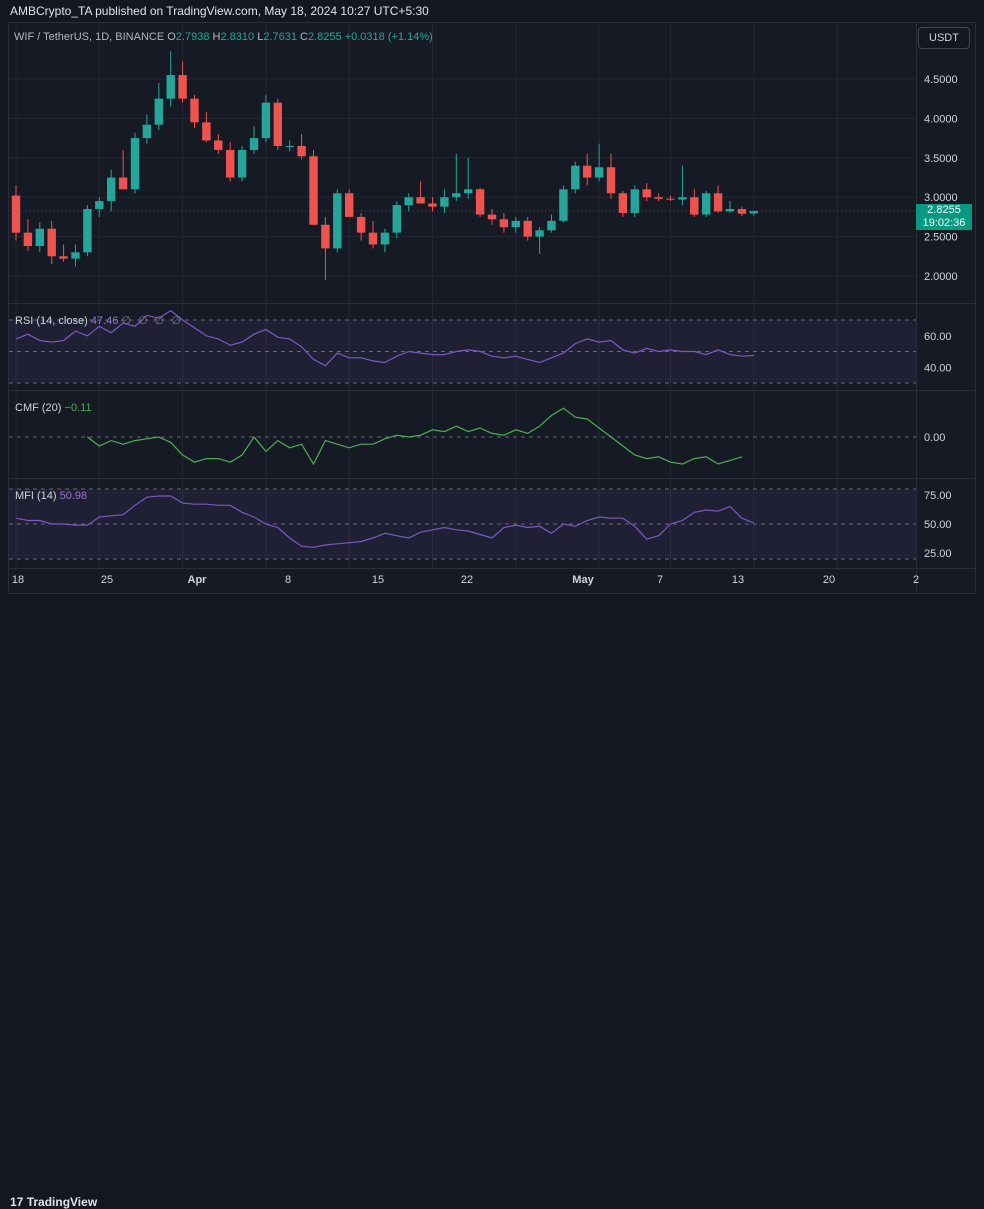 The image size is (984, 1209). What do you see at coordinates (51, 496) in the screenshot?
I see `mfi-legend: MFI (14) 50.98` at bounding box center [51, 496].